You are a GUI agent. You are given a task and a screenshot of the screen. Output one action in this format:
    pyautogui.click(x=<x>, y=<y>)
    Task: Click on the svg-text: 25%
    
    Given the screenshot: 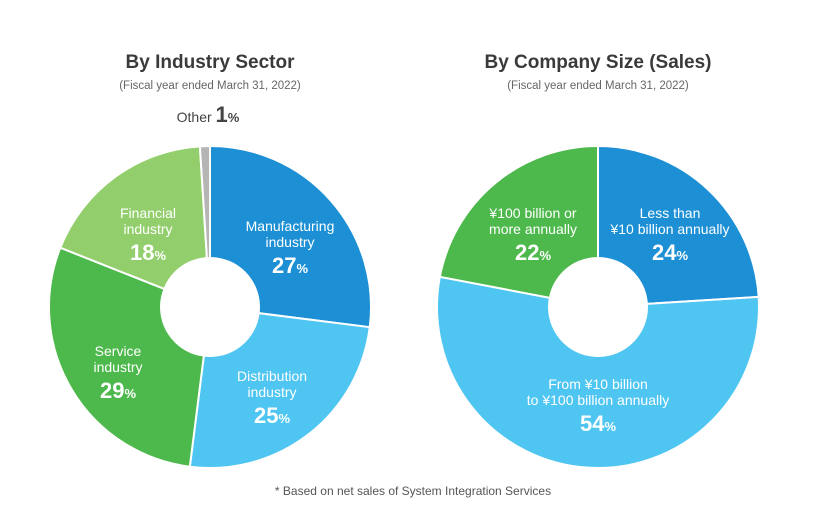 What is the action you would take?
    pyautogui.click(x=272, y=415)
    